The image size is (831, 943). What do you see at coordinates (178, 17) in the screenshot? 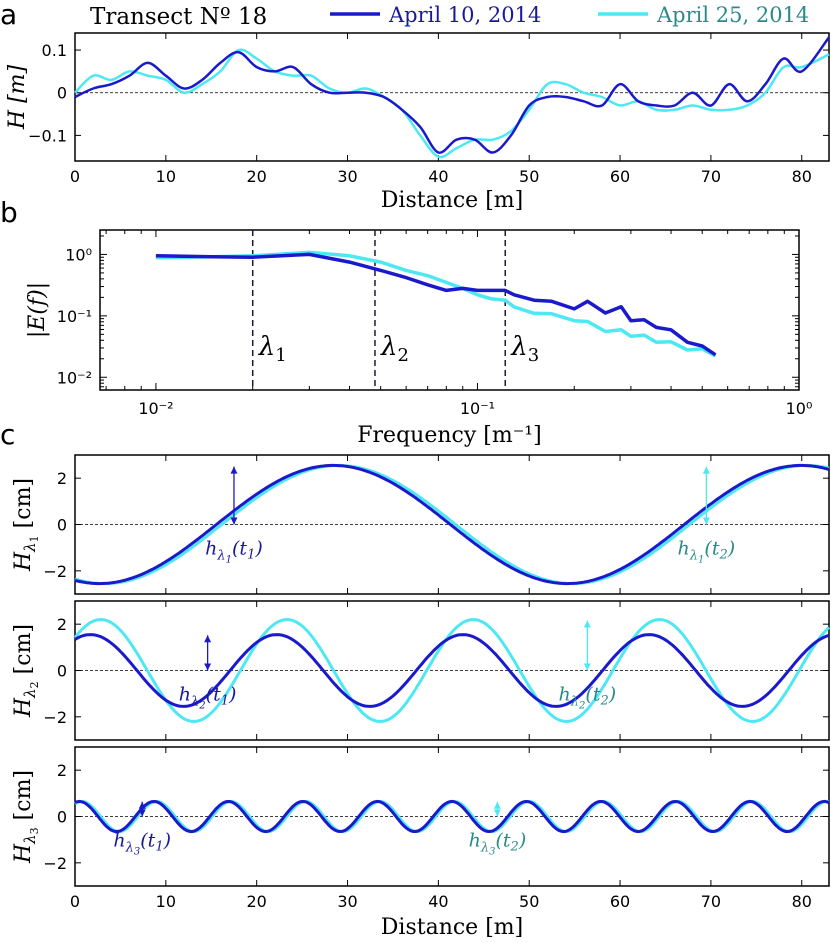
I see `legend-title: Transect Nº 18` at bounding box center [178, 17].